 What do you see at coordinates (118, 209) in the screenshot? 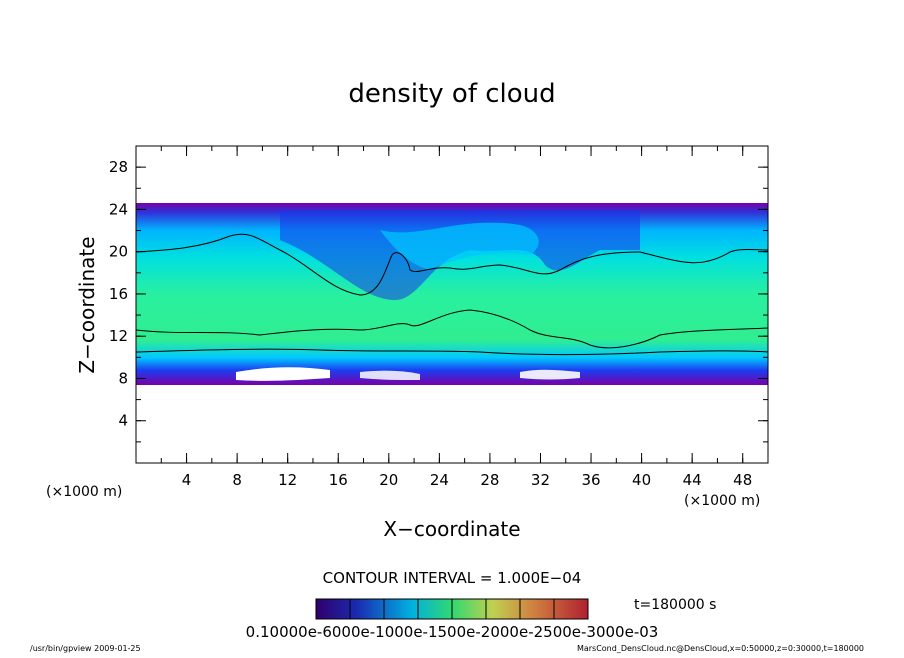
I see `y-tick-label: 24` at bounding box center [118, 209].